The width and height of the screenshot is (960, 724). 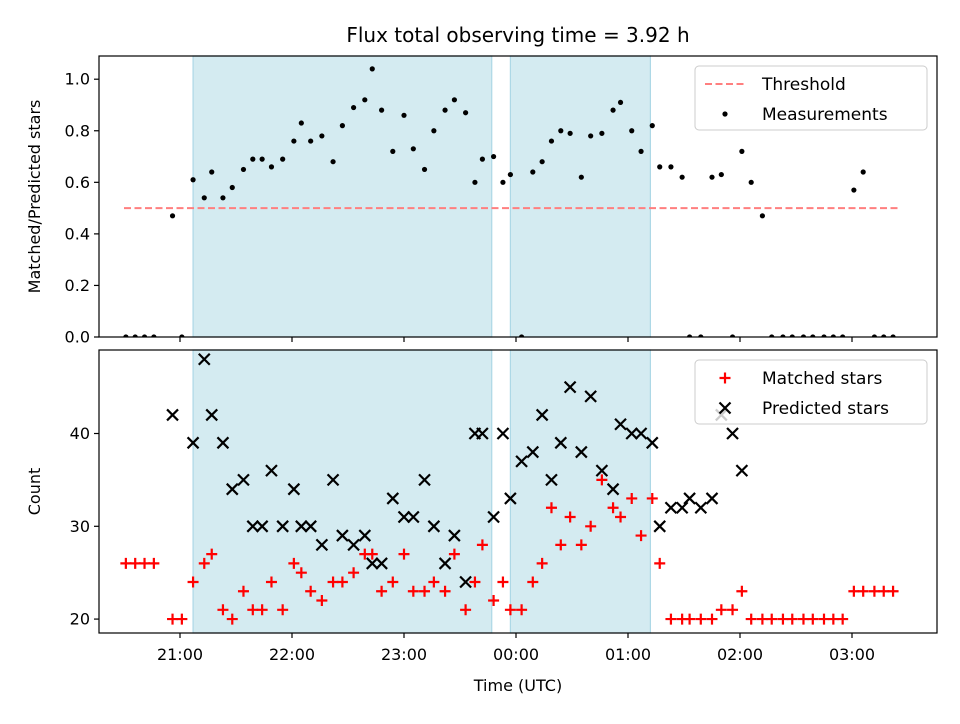 I want to click on x-axis-label: Time (UTC), so click(x=517, y=685).